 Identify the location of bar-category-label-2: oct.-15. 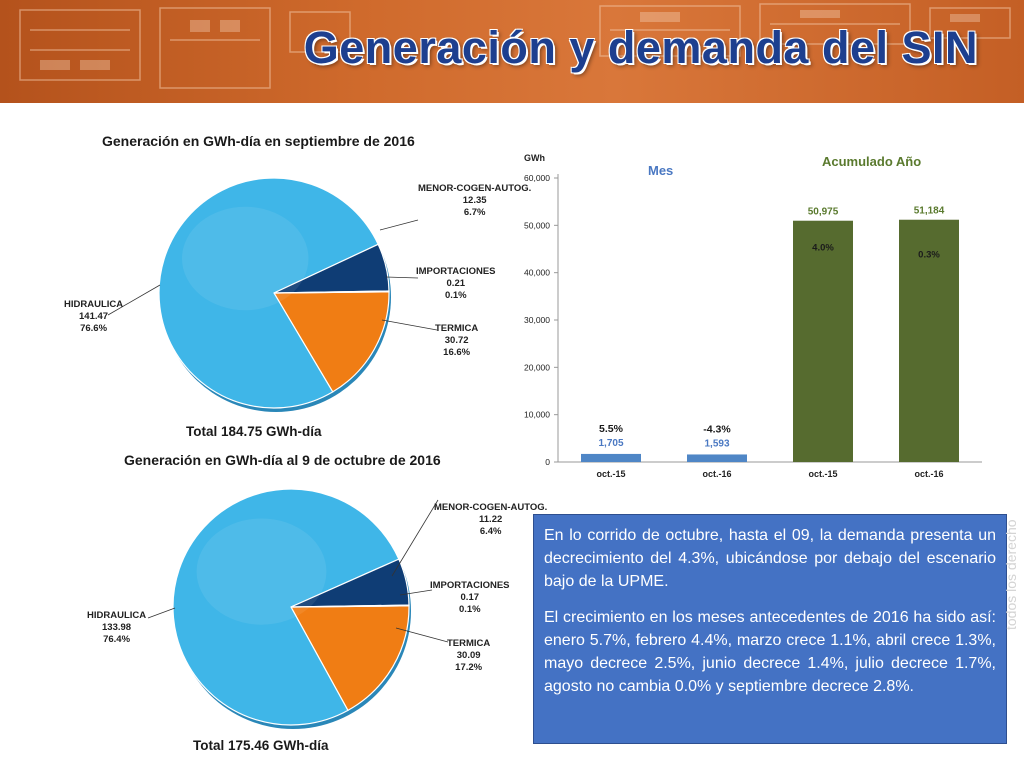
(822, 474).